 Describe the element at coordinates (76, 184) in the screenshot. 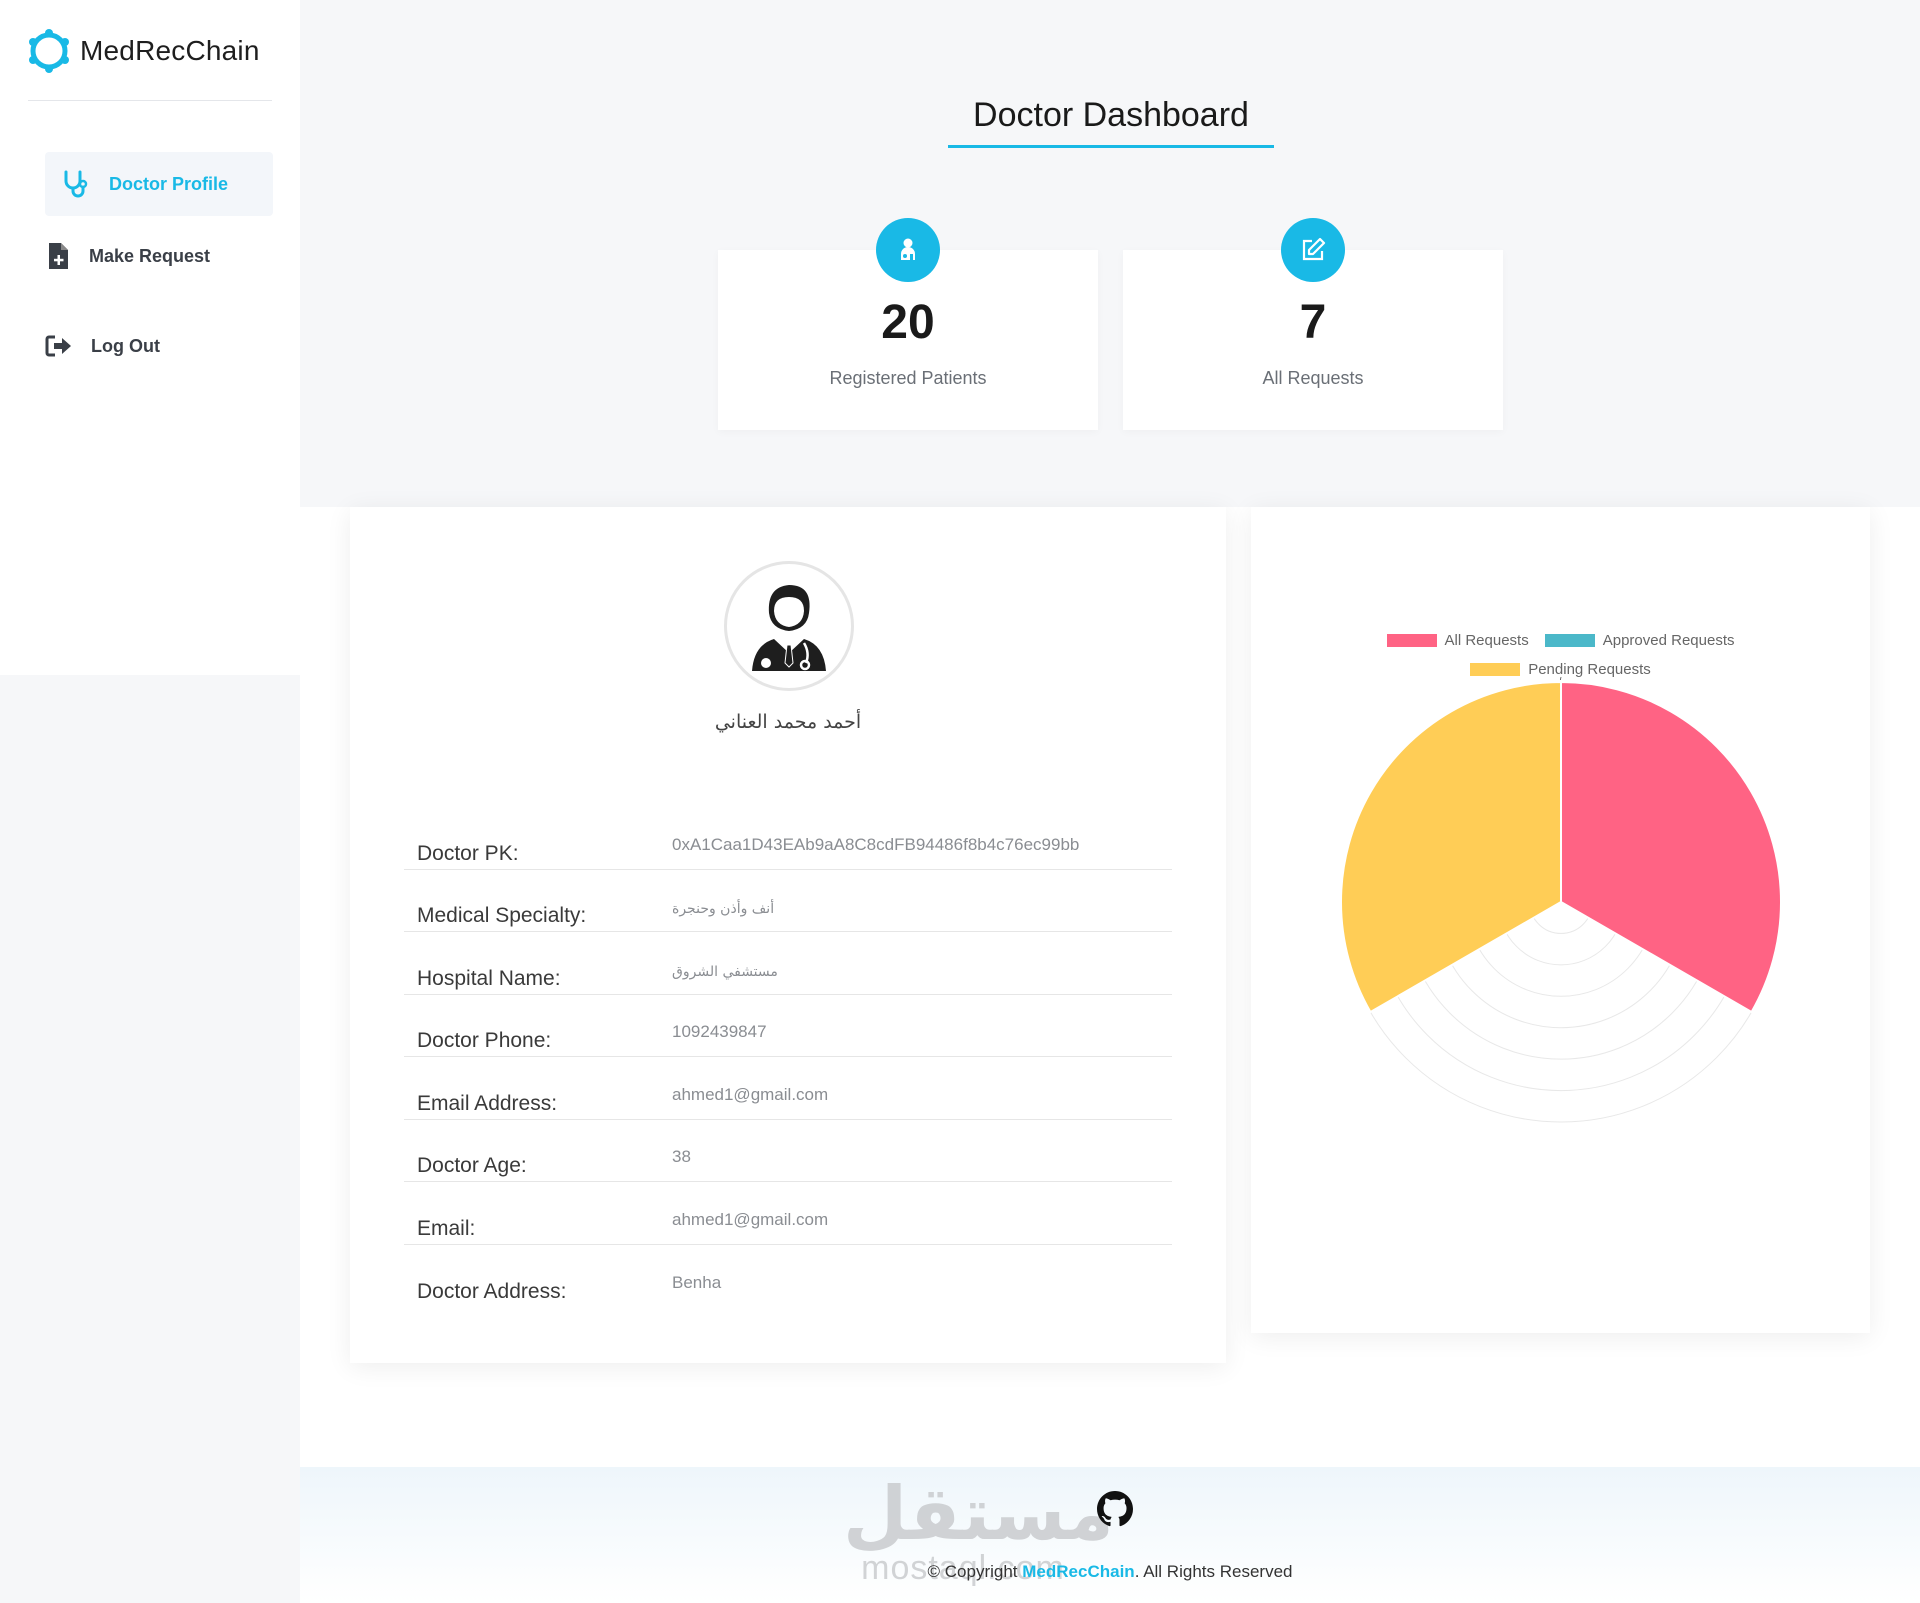

I see `stethoscope-icon` at that location.